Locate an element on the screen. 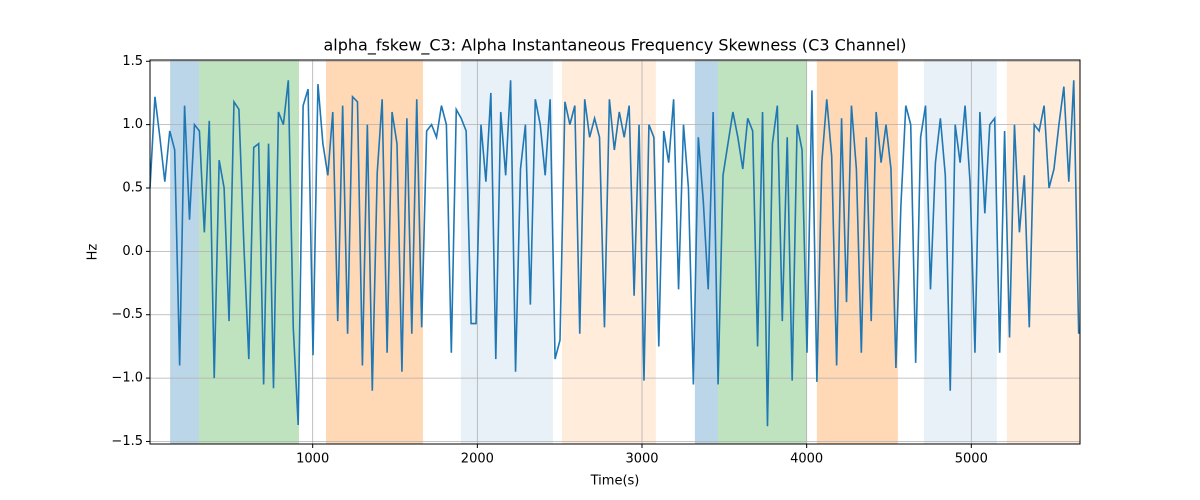  y-tick-label: −1.0 is located at coordinates (127, 378).